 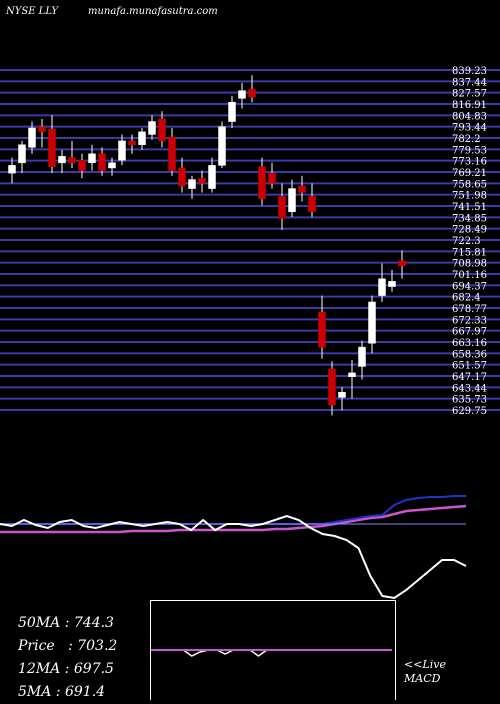 I want to click on price-axis-label: 715.81, so click(x=469, y=252).